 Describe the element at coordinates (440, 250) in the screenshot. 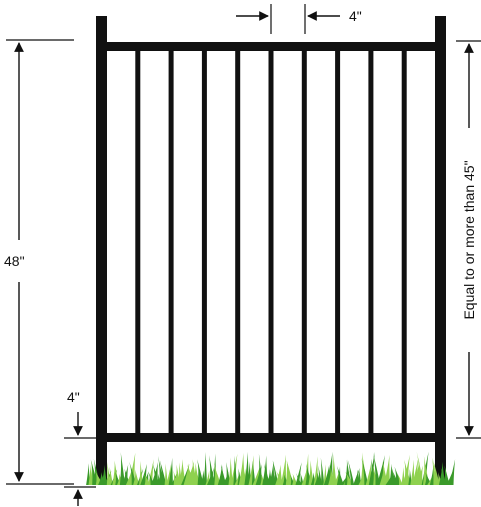

I see `right-post` at that location.